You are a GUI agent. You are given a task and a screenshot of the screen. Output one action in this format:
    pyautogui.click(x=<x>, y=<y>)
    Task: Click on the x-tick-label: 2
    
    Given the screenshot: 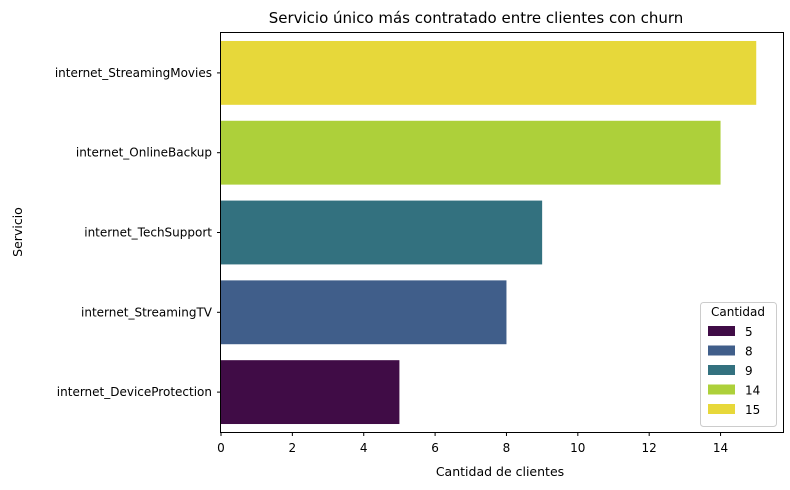 What is the action you would take?
    pyautogui.click(x=293, y=448)
    